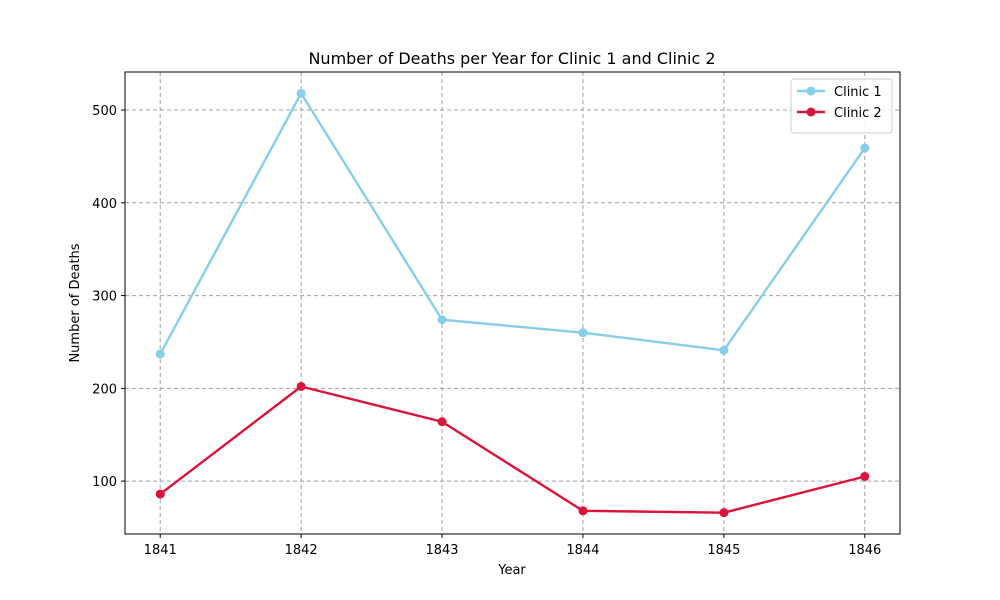 The height and width of the screenshot is (600, 1000). What do you see at coordinates (104, 204) in the screenshot?
I see `y-tick-label: 400` at bounding box center [104, 204].